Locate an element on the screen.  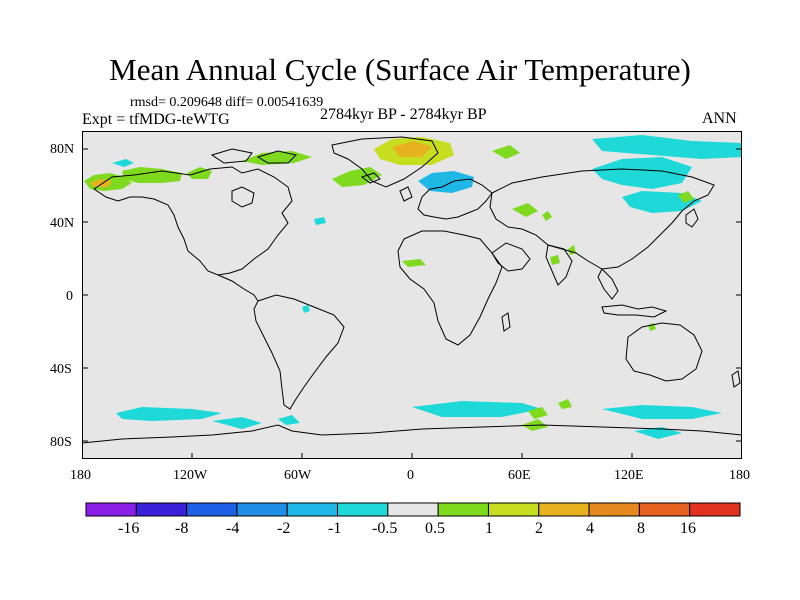
colorbar-label: -0.5 is located at coordinates (385, 528).